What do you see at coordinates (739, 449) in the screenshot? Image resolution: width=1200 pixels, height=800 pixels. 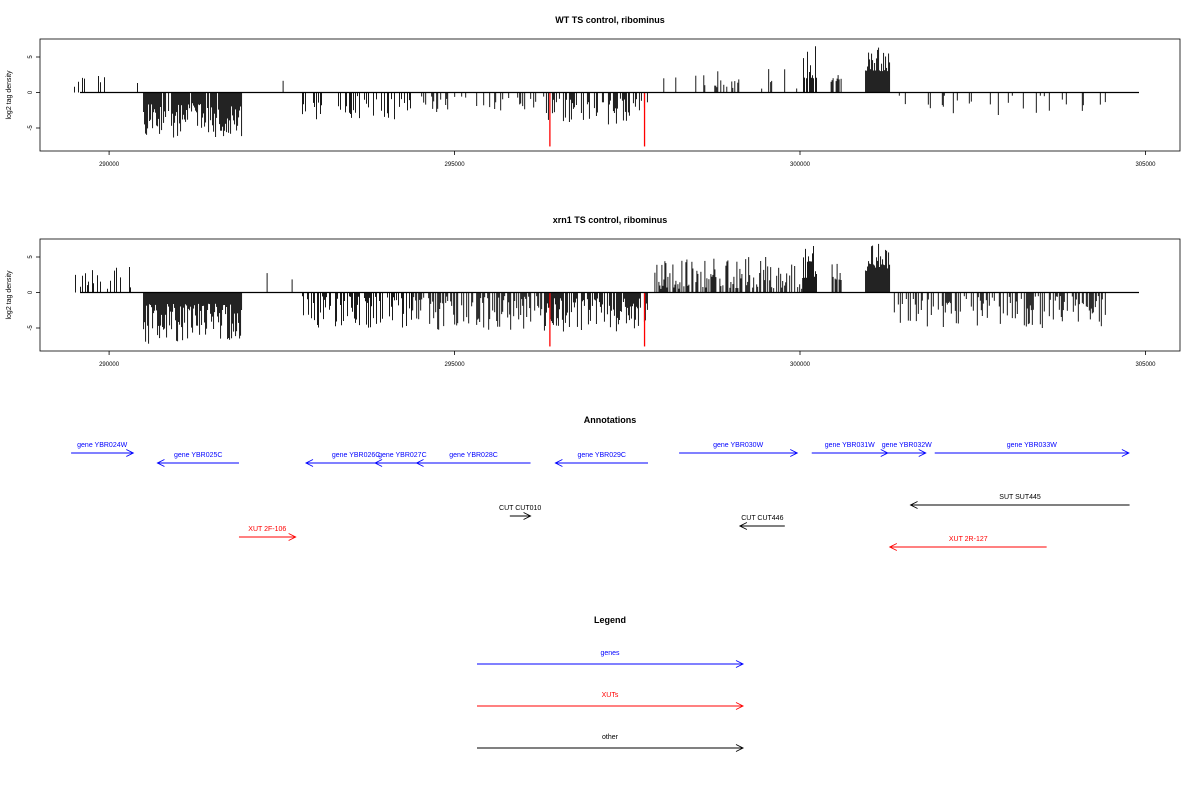 I see `annotation-feature: gene YBR030W` at bounding box center [739, 449].